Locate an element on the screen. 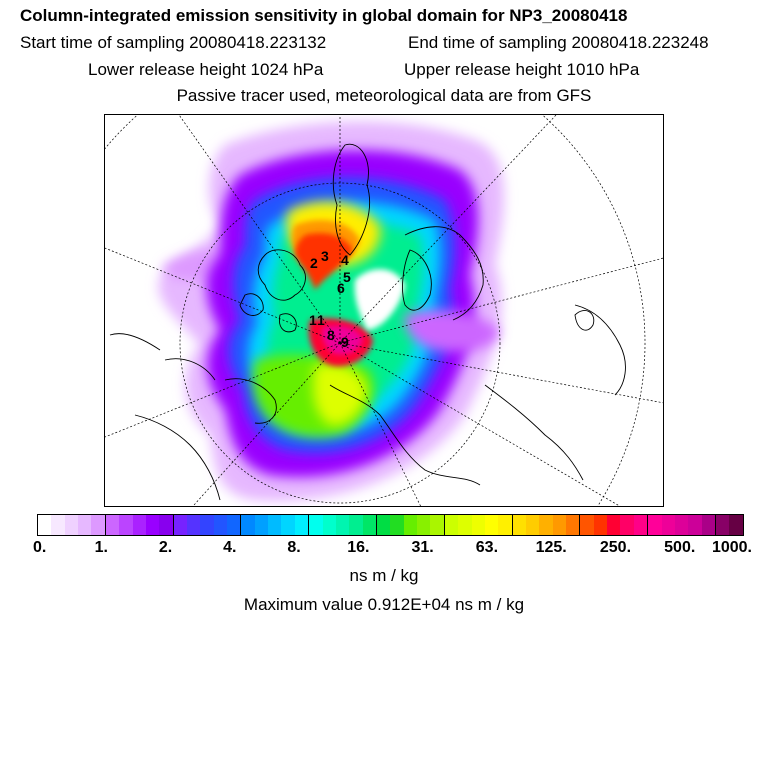  release-label-6: 6 is located at coordinates (341, 288).